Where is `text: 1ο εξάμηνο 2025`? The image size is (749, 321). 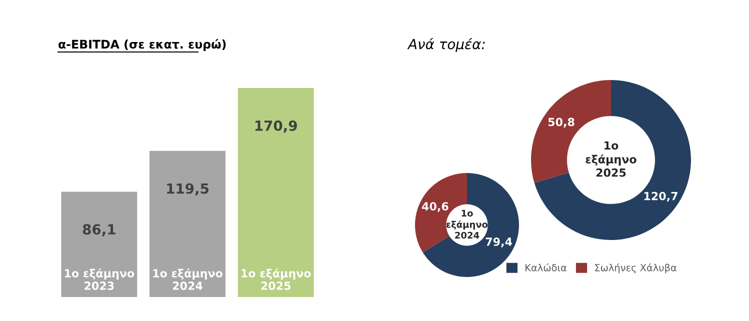
text: 1ο εξάμηνο 2025 is located at coordinates (611, 159).